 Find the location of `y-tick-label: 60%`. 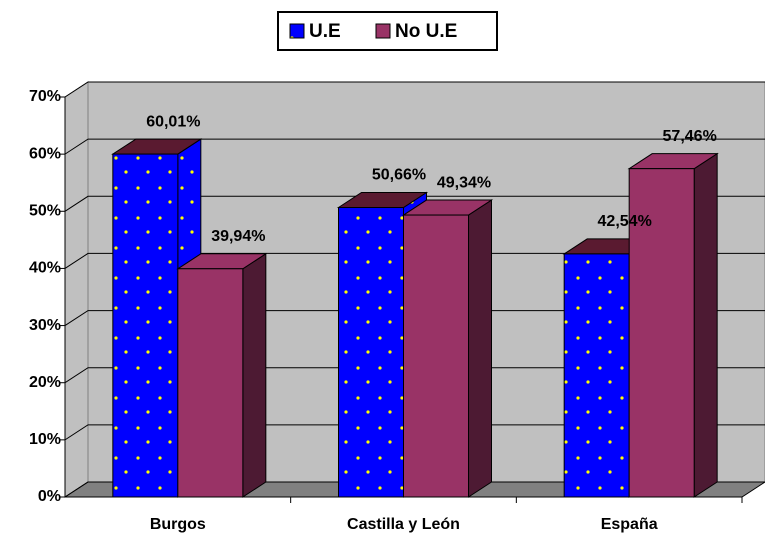

y-tick-label: 60% is located at coordinates (45, 153).